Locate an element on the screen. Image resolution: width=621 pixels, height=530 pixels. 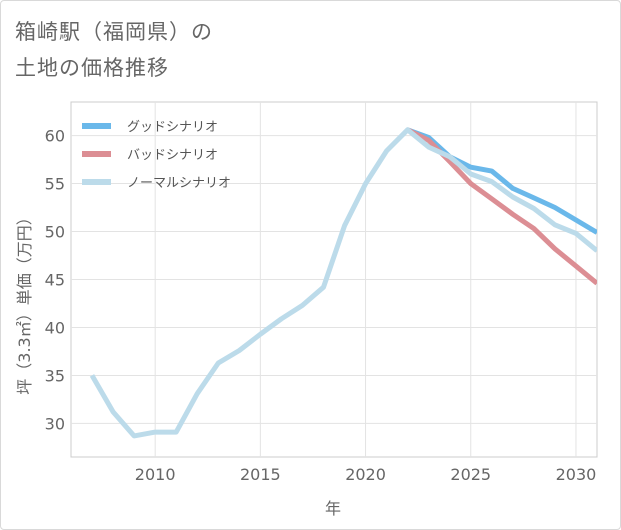
x-axis-ticks: 2010 2015 2020 2025 2030 is located at coordinates (366, 474).